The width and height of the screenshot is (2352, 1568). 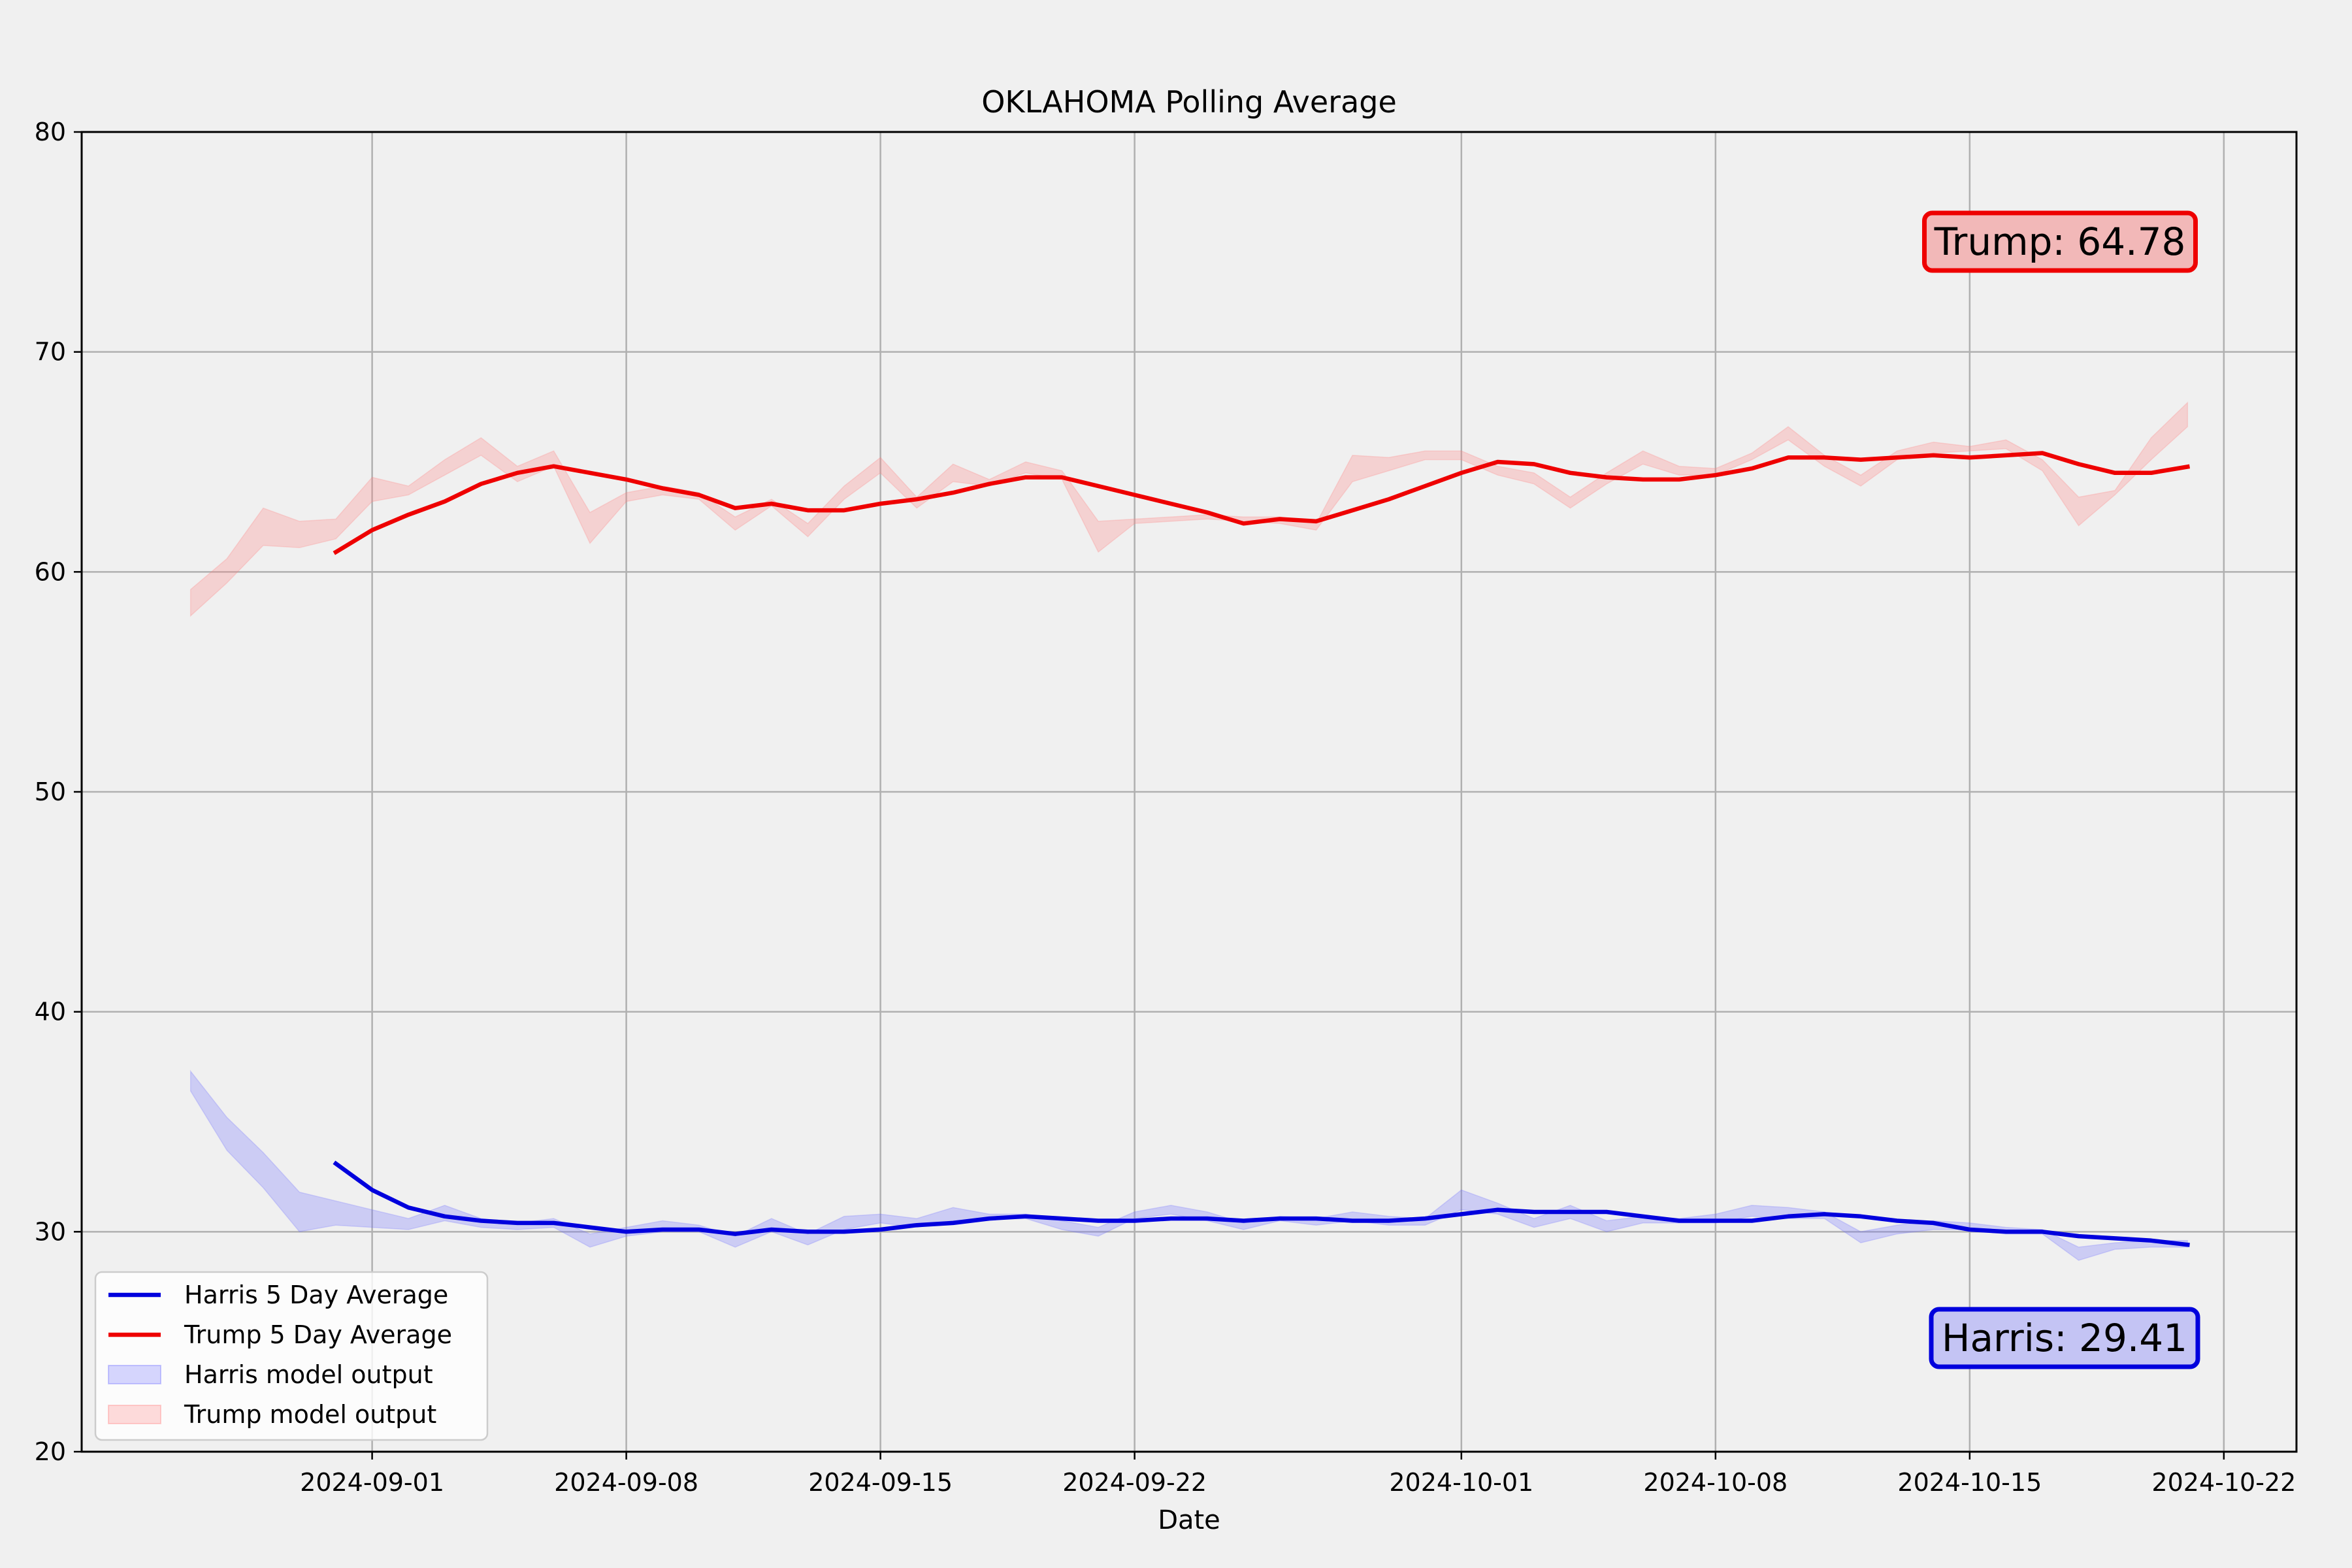 What do you see at coordinates (50, 571) in the screenshot?
I see `y-tick-label: 60` at bounding box center [50, 571].